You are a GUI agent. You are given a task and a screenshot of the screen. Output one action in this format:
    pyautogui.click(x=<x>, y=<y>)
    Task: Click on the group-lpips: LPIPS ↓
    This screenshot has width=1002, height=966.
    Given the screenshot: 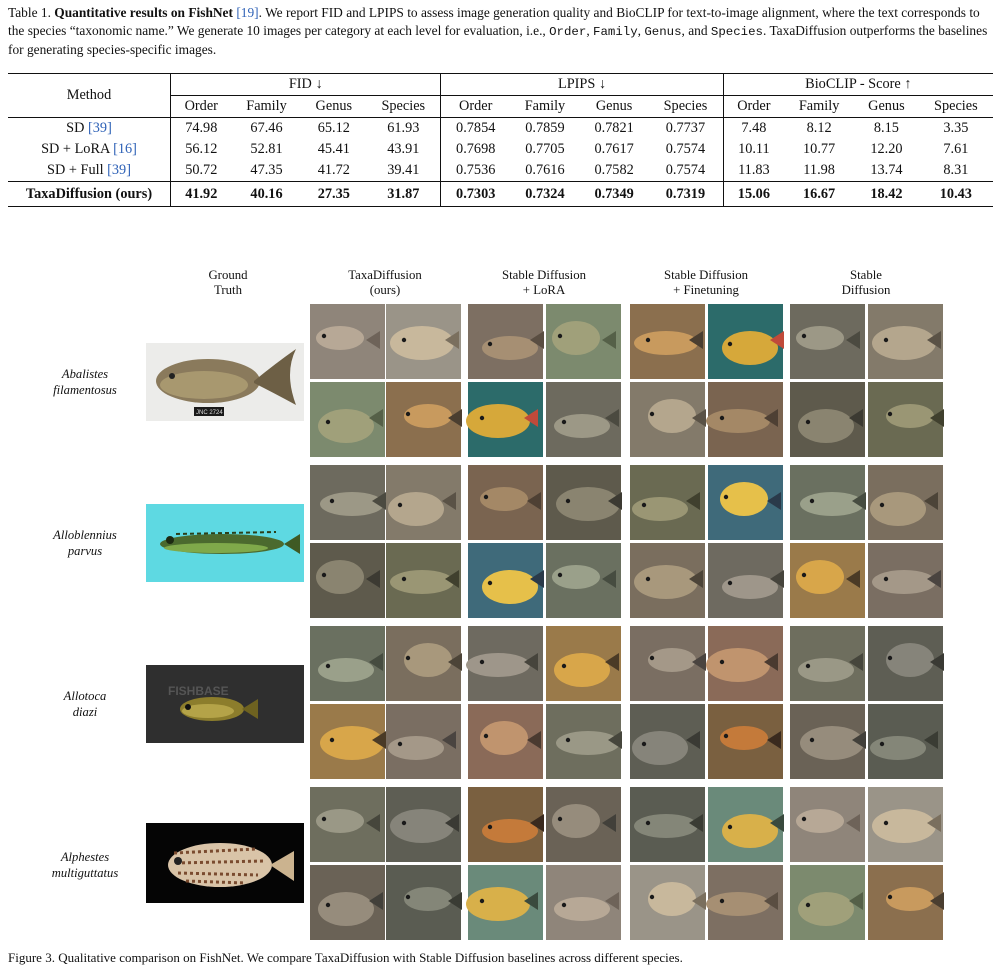 What is the action you would take?
    pyautogui.click(x=582, y=84)
    